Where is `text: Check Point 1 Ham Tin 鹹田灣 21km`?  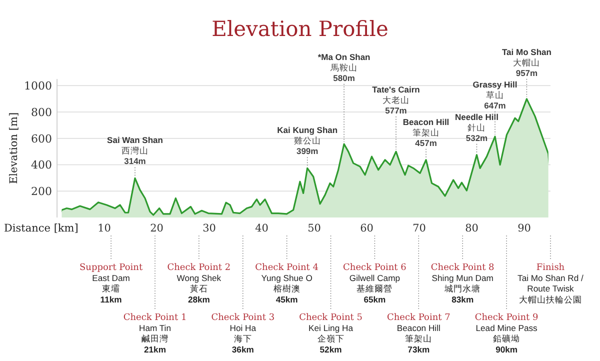 text: Check Point 1 Ham Tin 鹹田灣 21km is located at coordinates (155, 333).